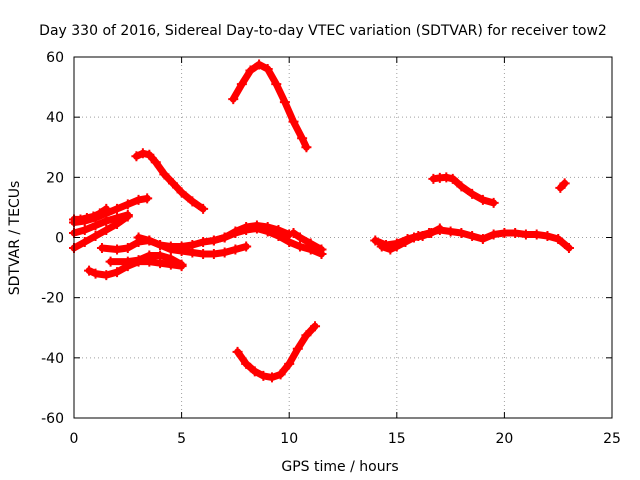  I want to click on x-tick-label: 5, so click(181, 439).